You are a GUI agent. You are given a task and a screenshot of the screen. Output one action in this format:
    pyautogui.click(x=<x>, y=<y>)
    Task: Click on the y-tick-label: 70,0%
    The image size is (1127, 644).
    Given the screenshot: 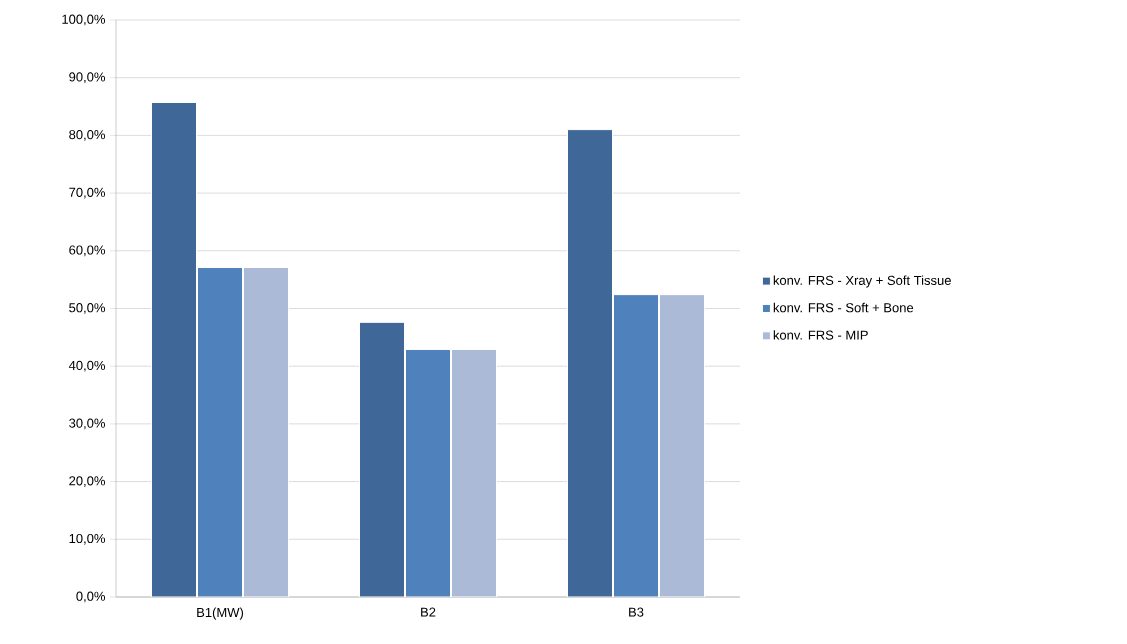 What is the action you would take?
    pyautogui.click(x=87, y=193)
    